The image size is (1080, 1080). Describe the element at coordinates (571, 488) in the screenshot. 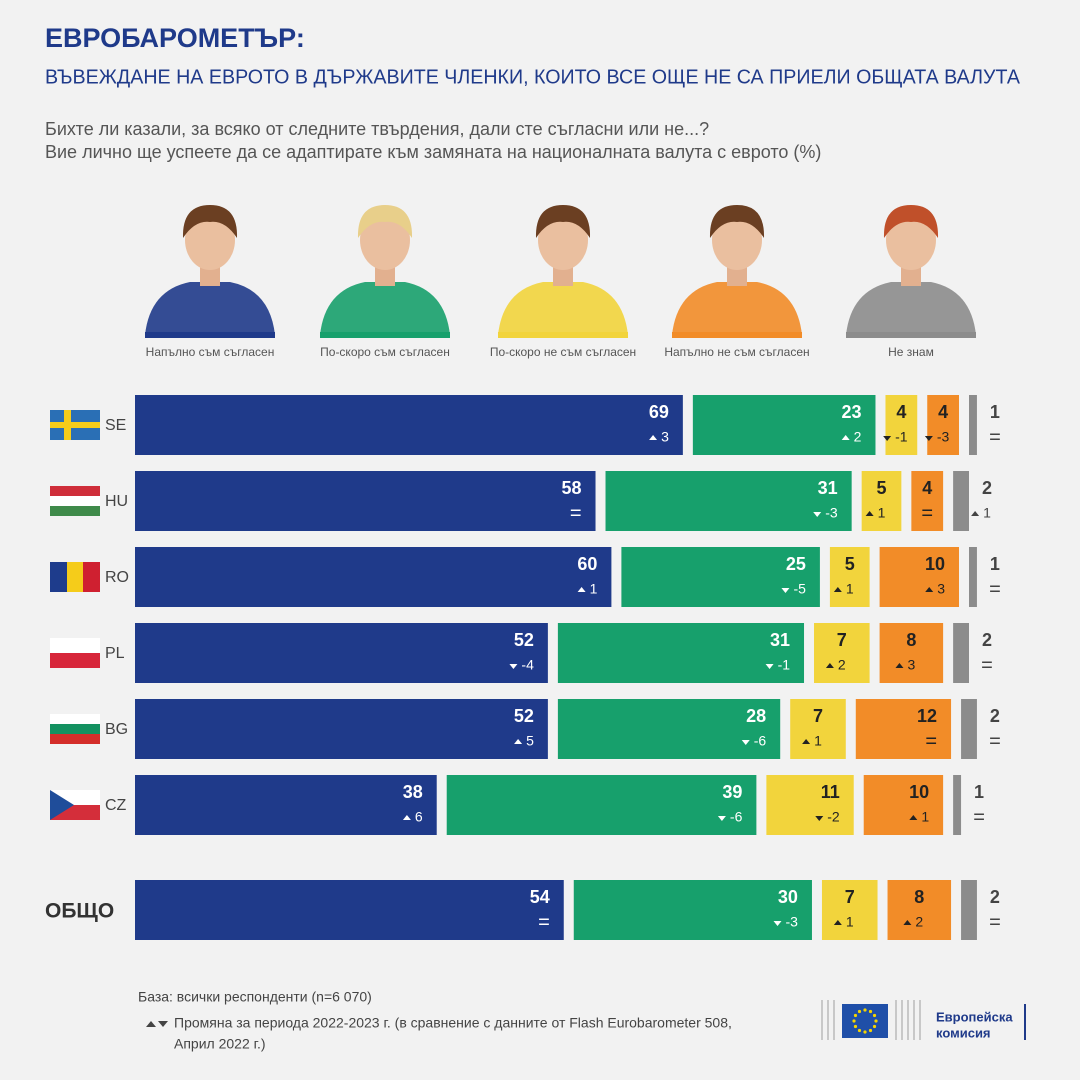

I see `value-label: 58` at that location.